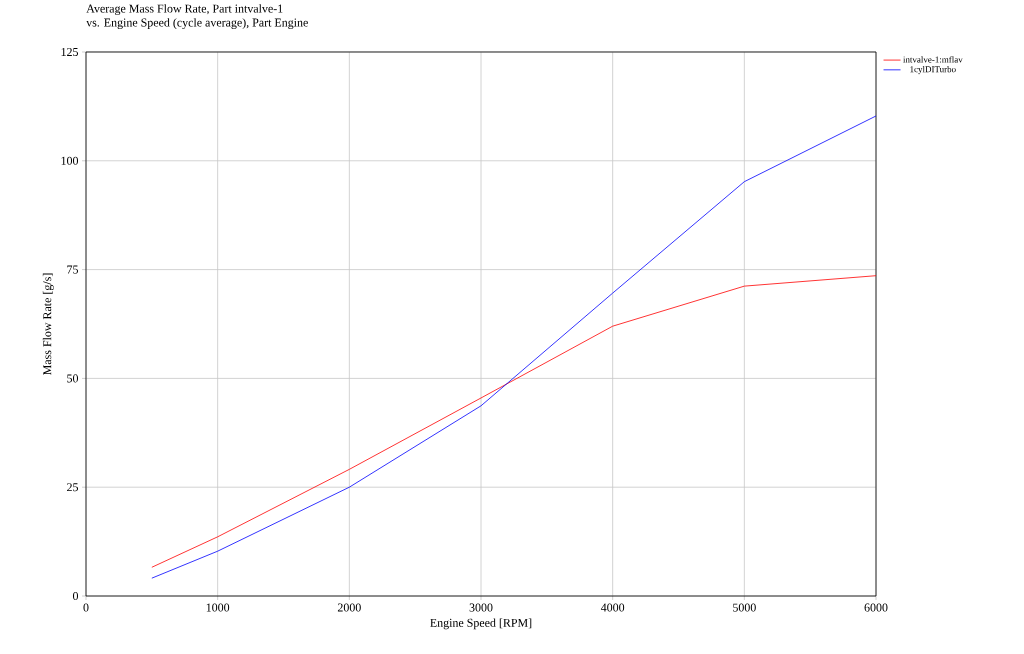 This screenshot has width=1024, height=654. What do you see at coordinates (218, 607) in the screenshot?
I see `x-tick-label: 1000` at bounding box center [218, 607].